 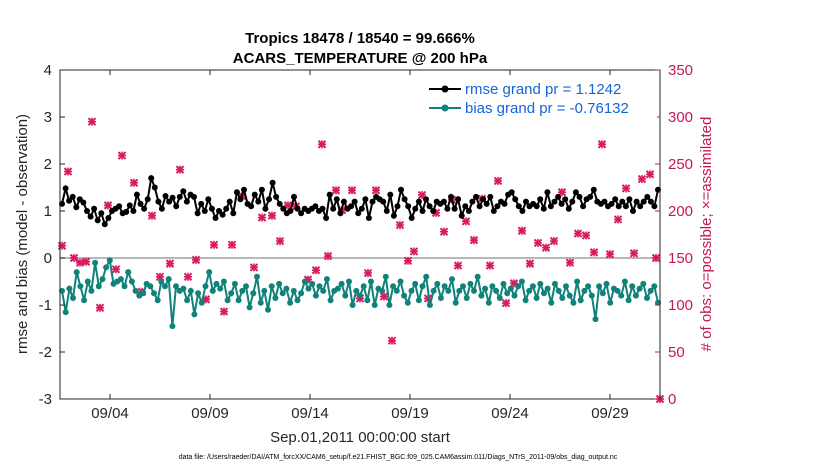 What do you see at coordinates (680, 305) in the screenshot?
I see `y-right-tick-label: 100` at bounding box center [680, 305].